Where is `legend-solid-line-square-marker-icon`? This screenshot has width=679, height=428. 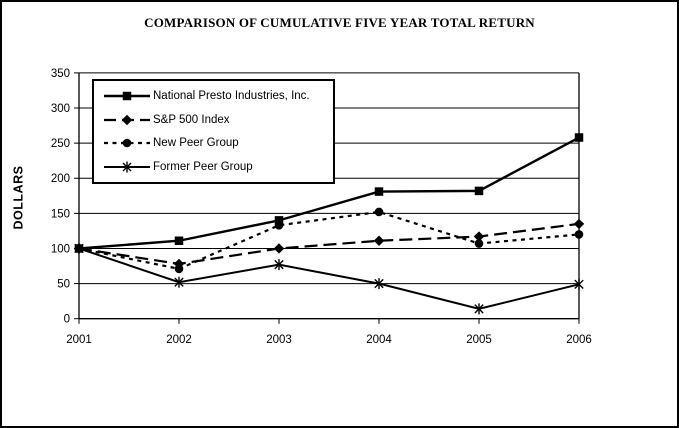 legend-solid-line-square-marker-icon is located at coordinates (127, 96).